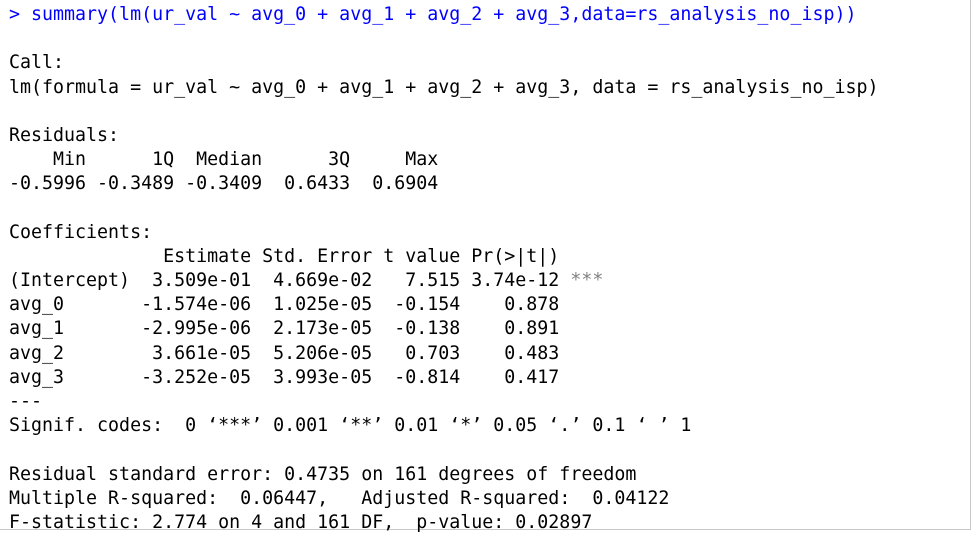  Describe the element at coordinates (64, 135) in the screenshot. I see `residuals-heading: Residuals:` at that location.